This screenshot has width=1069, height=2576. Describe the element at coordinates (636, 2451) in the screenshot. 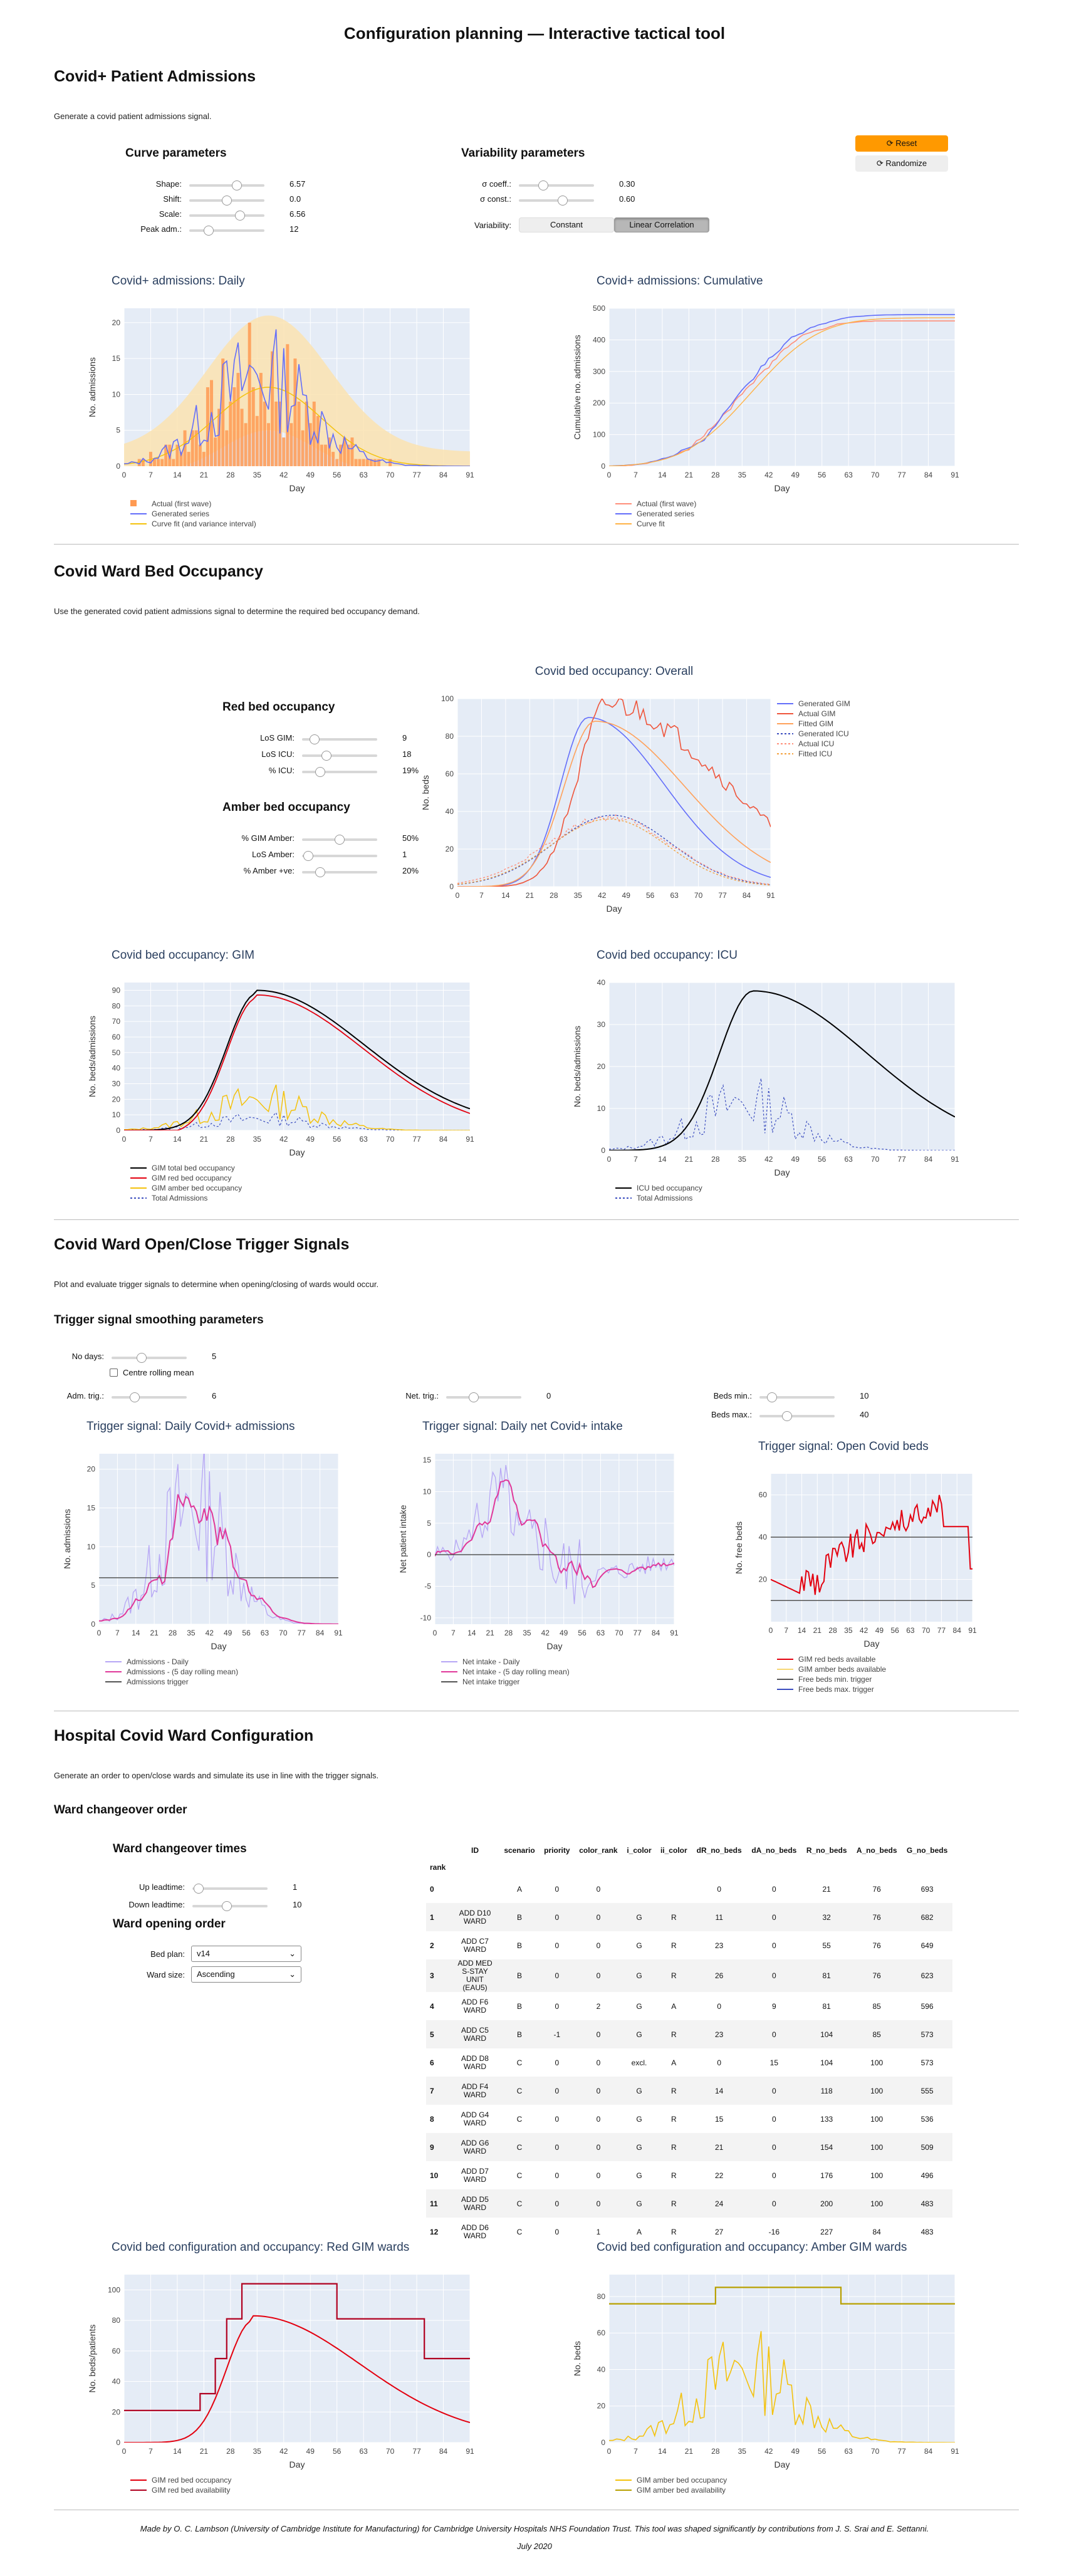

I see `x-tick-label: 7` at that location.